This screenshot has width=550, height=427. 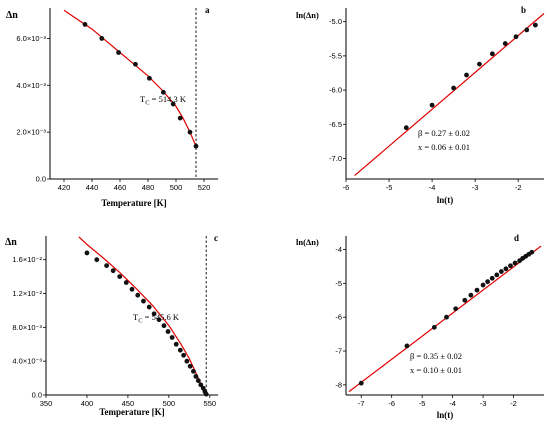 I want to click on panel-label: d, so click(x=516, y=238).